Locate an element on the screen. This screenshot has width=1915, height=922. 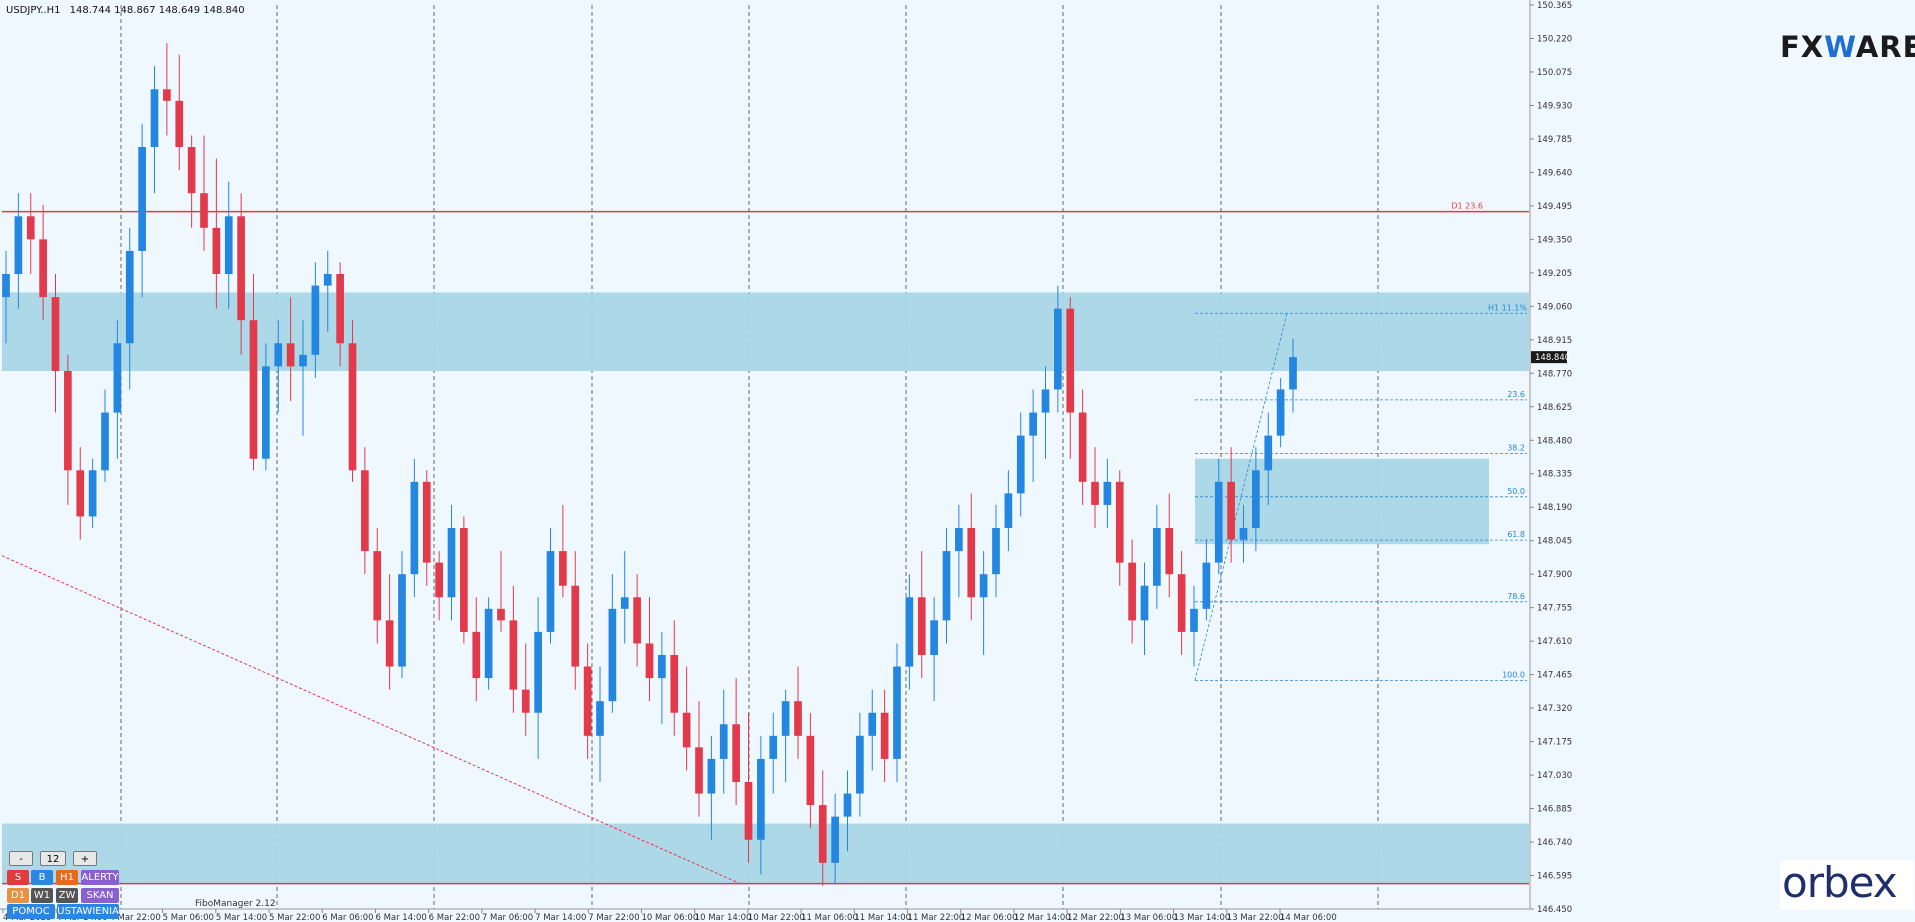
decrease-button: - is located at coordinates (21, 858).